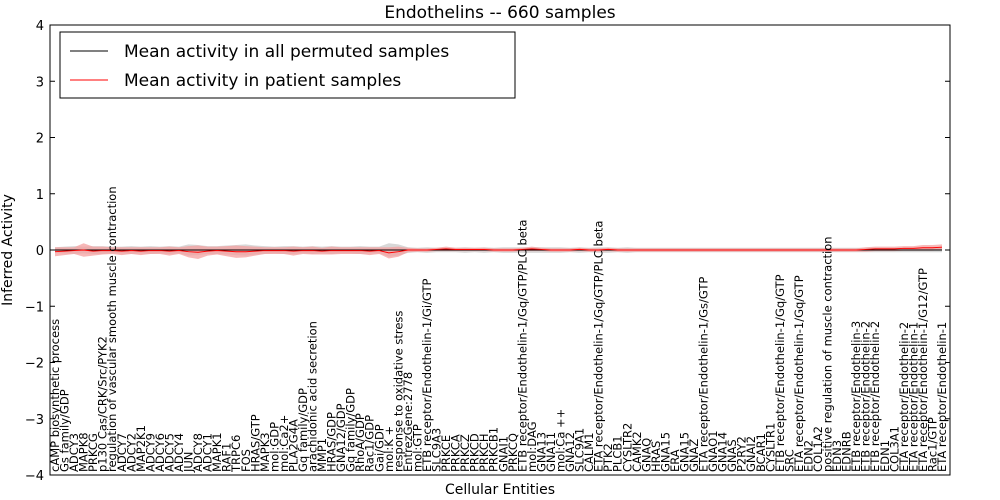 This screenshot has width=1000, height=500. What do you see at coordinates (141, 448) in the screenshot?
I see `x-tick-label: MAP2K1` at bounding box center [141, 448].